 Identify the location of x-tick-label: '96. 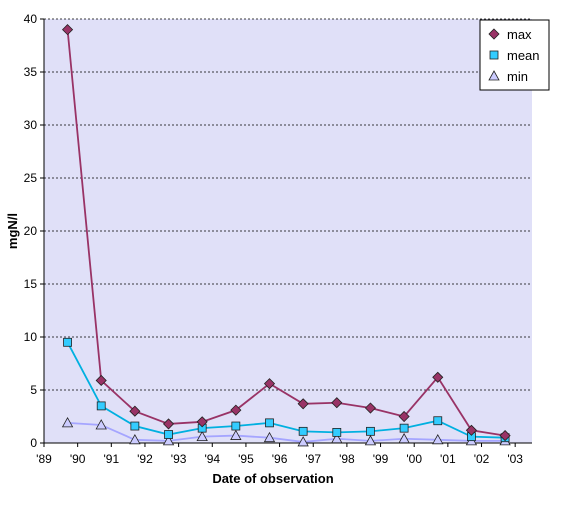
(280, 459).